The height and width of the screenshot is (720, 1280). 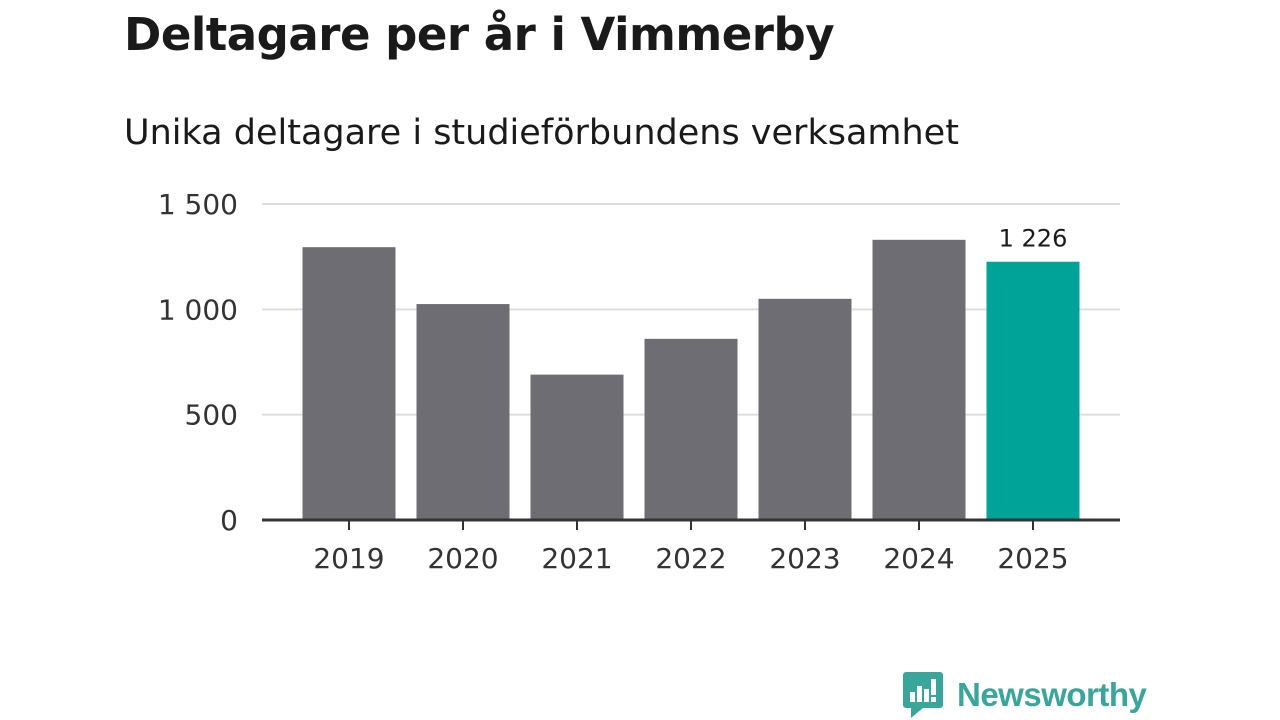 I want to click on brand-name: Newsworthy, so click(x=1052, y=694).